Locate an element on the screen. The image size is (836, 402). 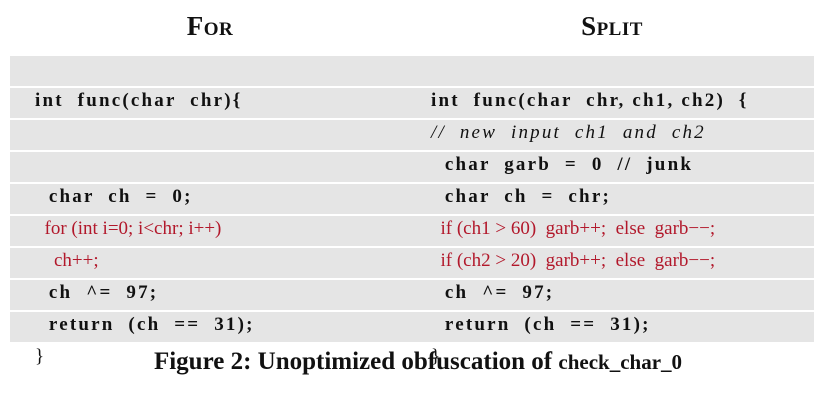
code-text: int func(char chr, ch1, ch2) { is located at coordinates (590, 100).